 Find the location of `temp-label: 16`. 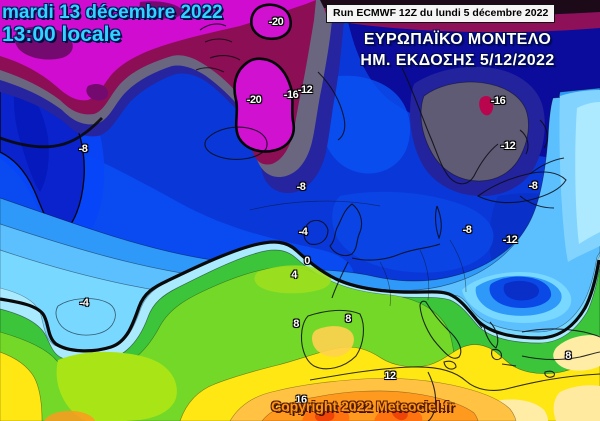

temp-label: 16 is located at coordinates (301, 400).